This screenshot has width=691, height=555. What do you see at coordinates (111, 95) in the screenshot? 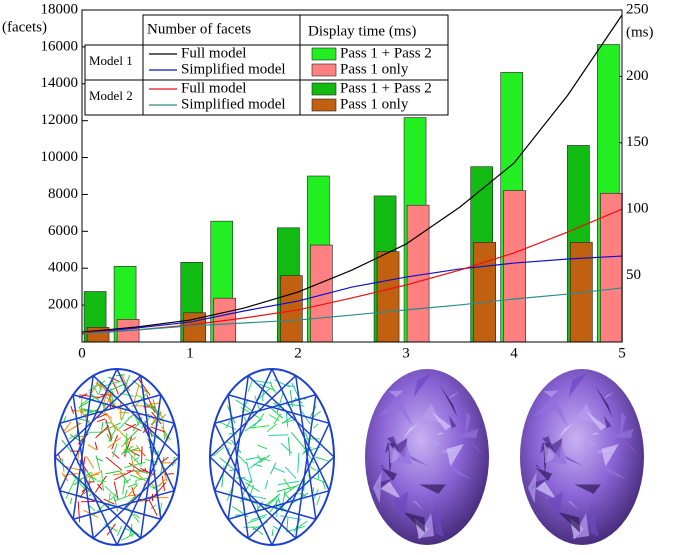
I see `legend-group: Model 2` at bounding box center [111, 95].